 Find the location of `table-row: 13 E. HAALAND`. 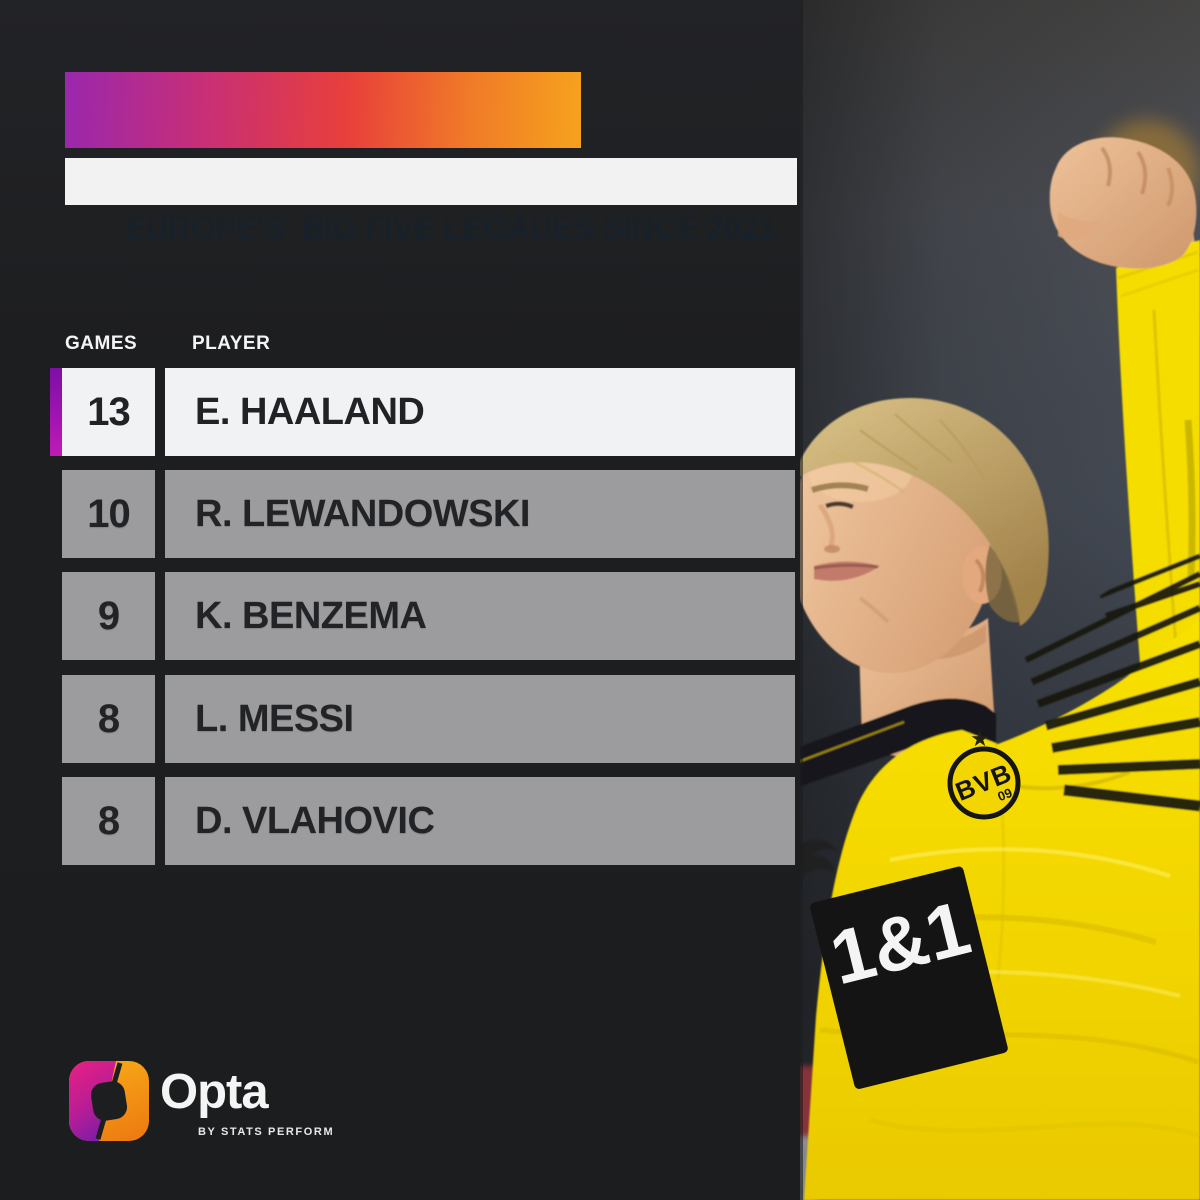

table-row: 13 E. HAALAND is located at coordinates (422, 412).